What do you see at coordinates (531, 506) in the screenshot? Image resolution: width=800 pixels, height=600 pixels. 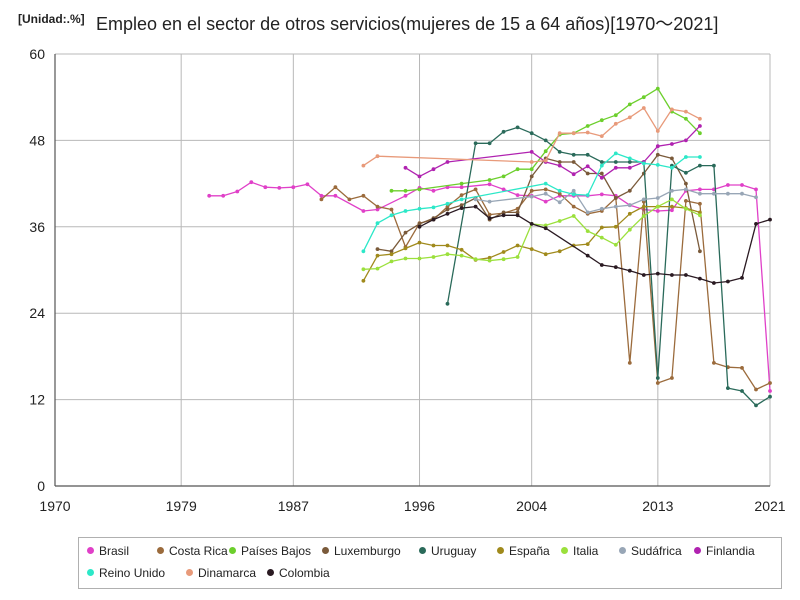 I see `x-tick-label: 2004` at bounding box center [531, 506].